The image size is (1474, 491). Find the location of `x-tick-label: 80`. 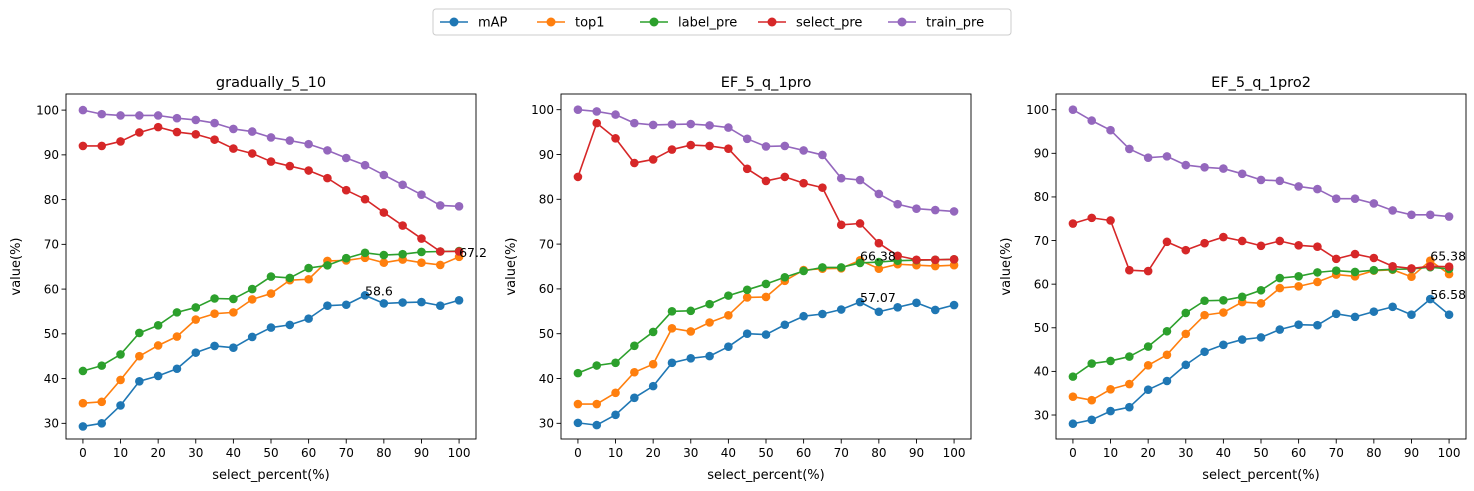

x-tick-label: 80 is located at coordinates (878, 453).